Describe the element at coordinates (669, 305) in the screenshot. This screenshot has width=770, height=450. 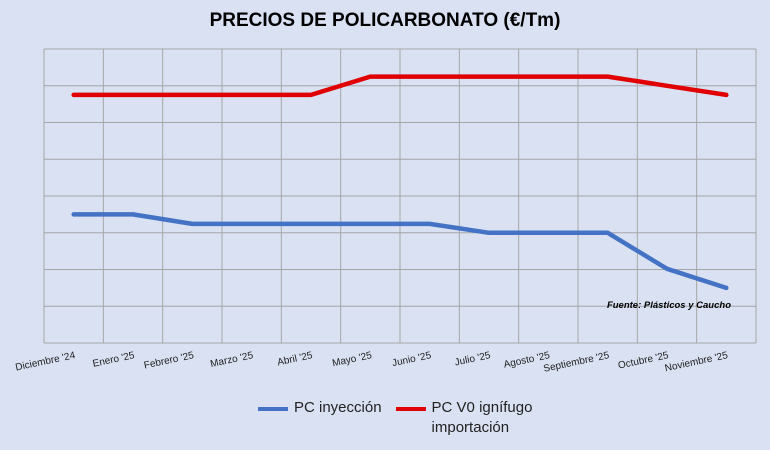
I see `source-note: Fuente: Plásticos y Caucho` at that location.